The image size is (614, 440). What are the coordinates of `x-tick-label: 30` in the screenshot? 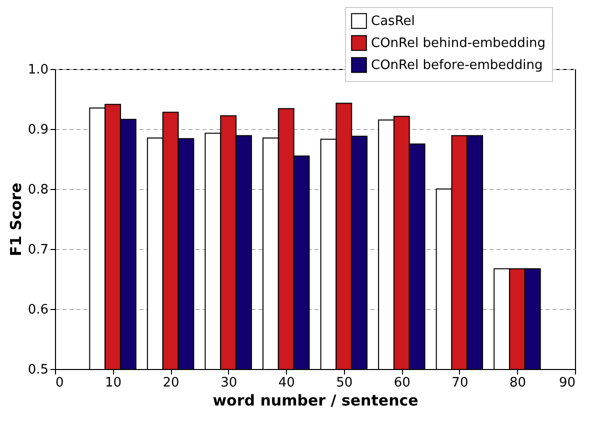 It's located at (229, 383).